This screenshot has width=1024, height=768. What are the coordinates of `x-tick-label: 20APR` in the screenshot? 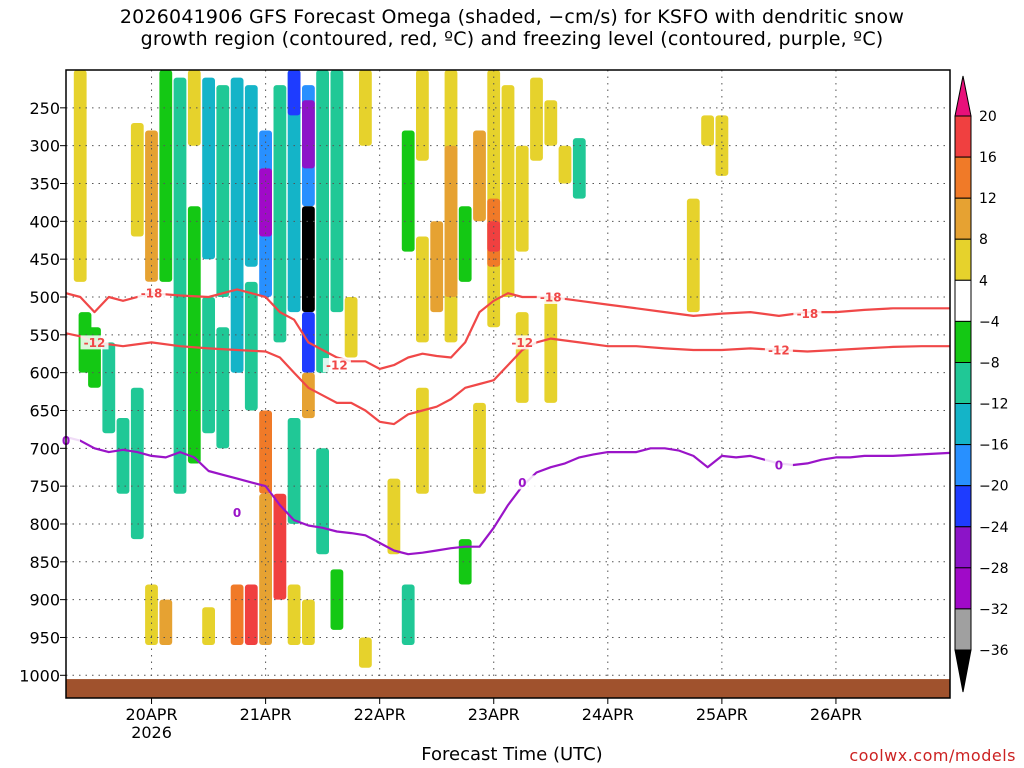 It's located at (152, 714).